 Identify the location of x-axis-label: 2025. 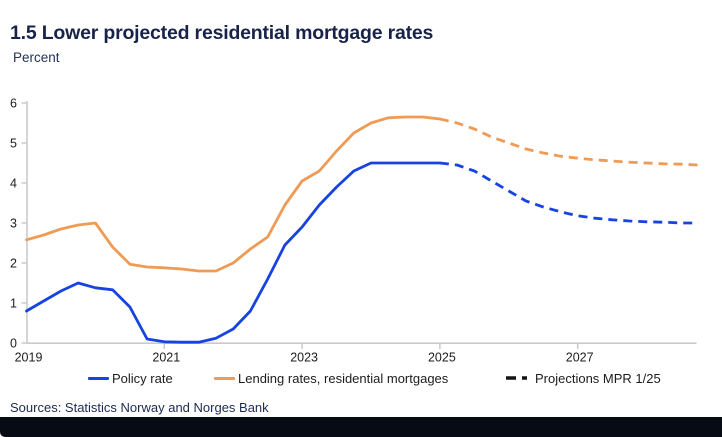
(442, 358).